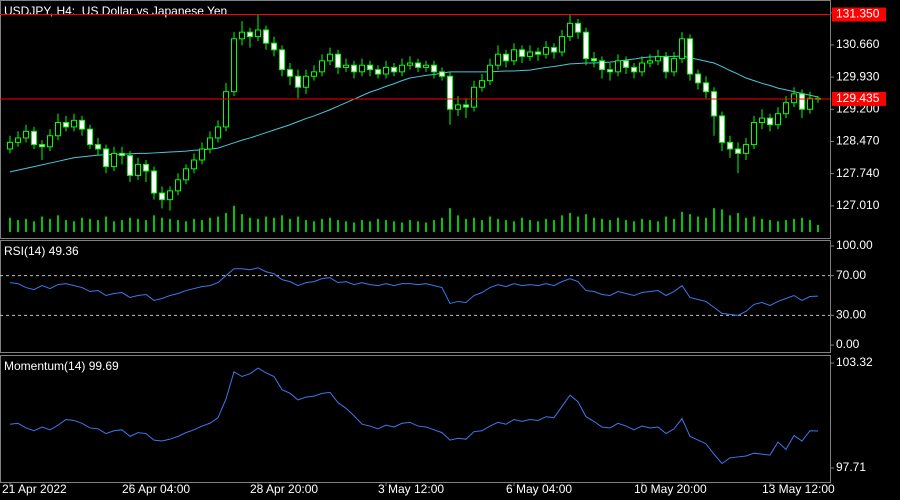  I want to click on panel-title: USDJPY, H4: US Dollar vs Japanese Yen, so click(115, 11).